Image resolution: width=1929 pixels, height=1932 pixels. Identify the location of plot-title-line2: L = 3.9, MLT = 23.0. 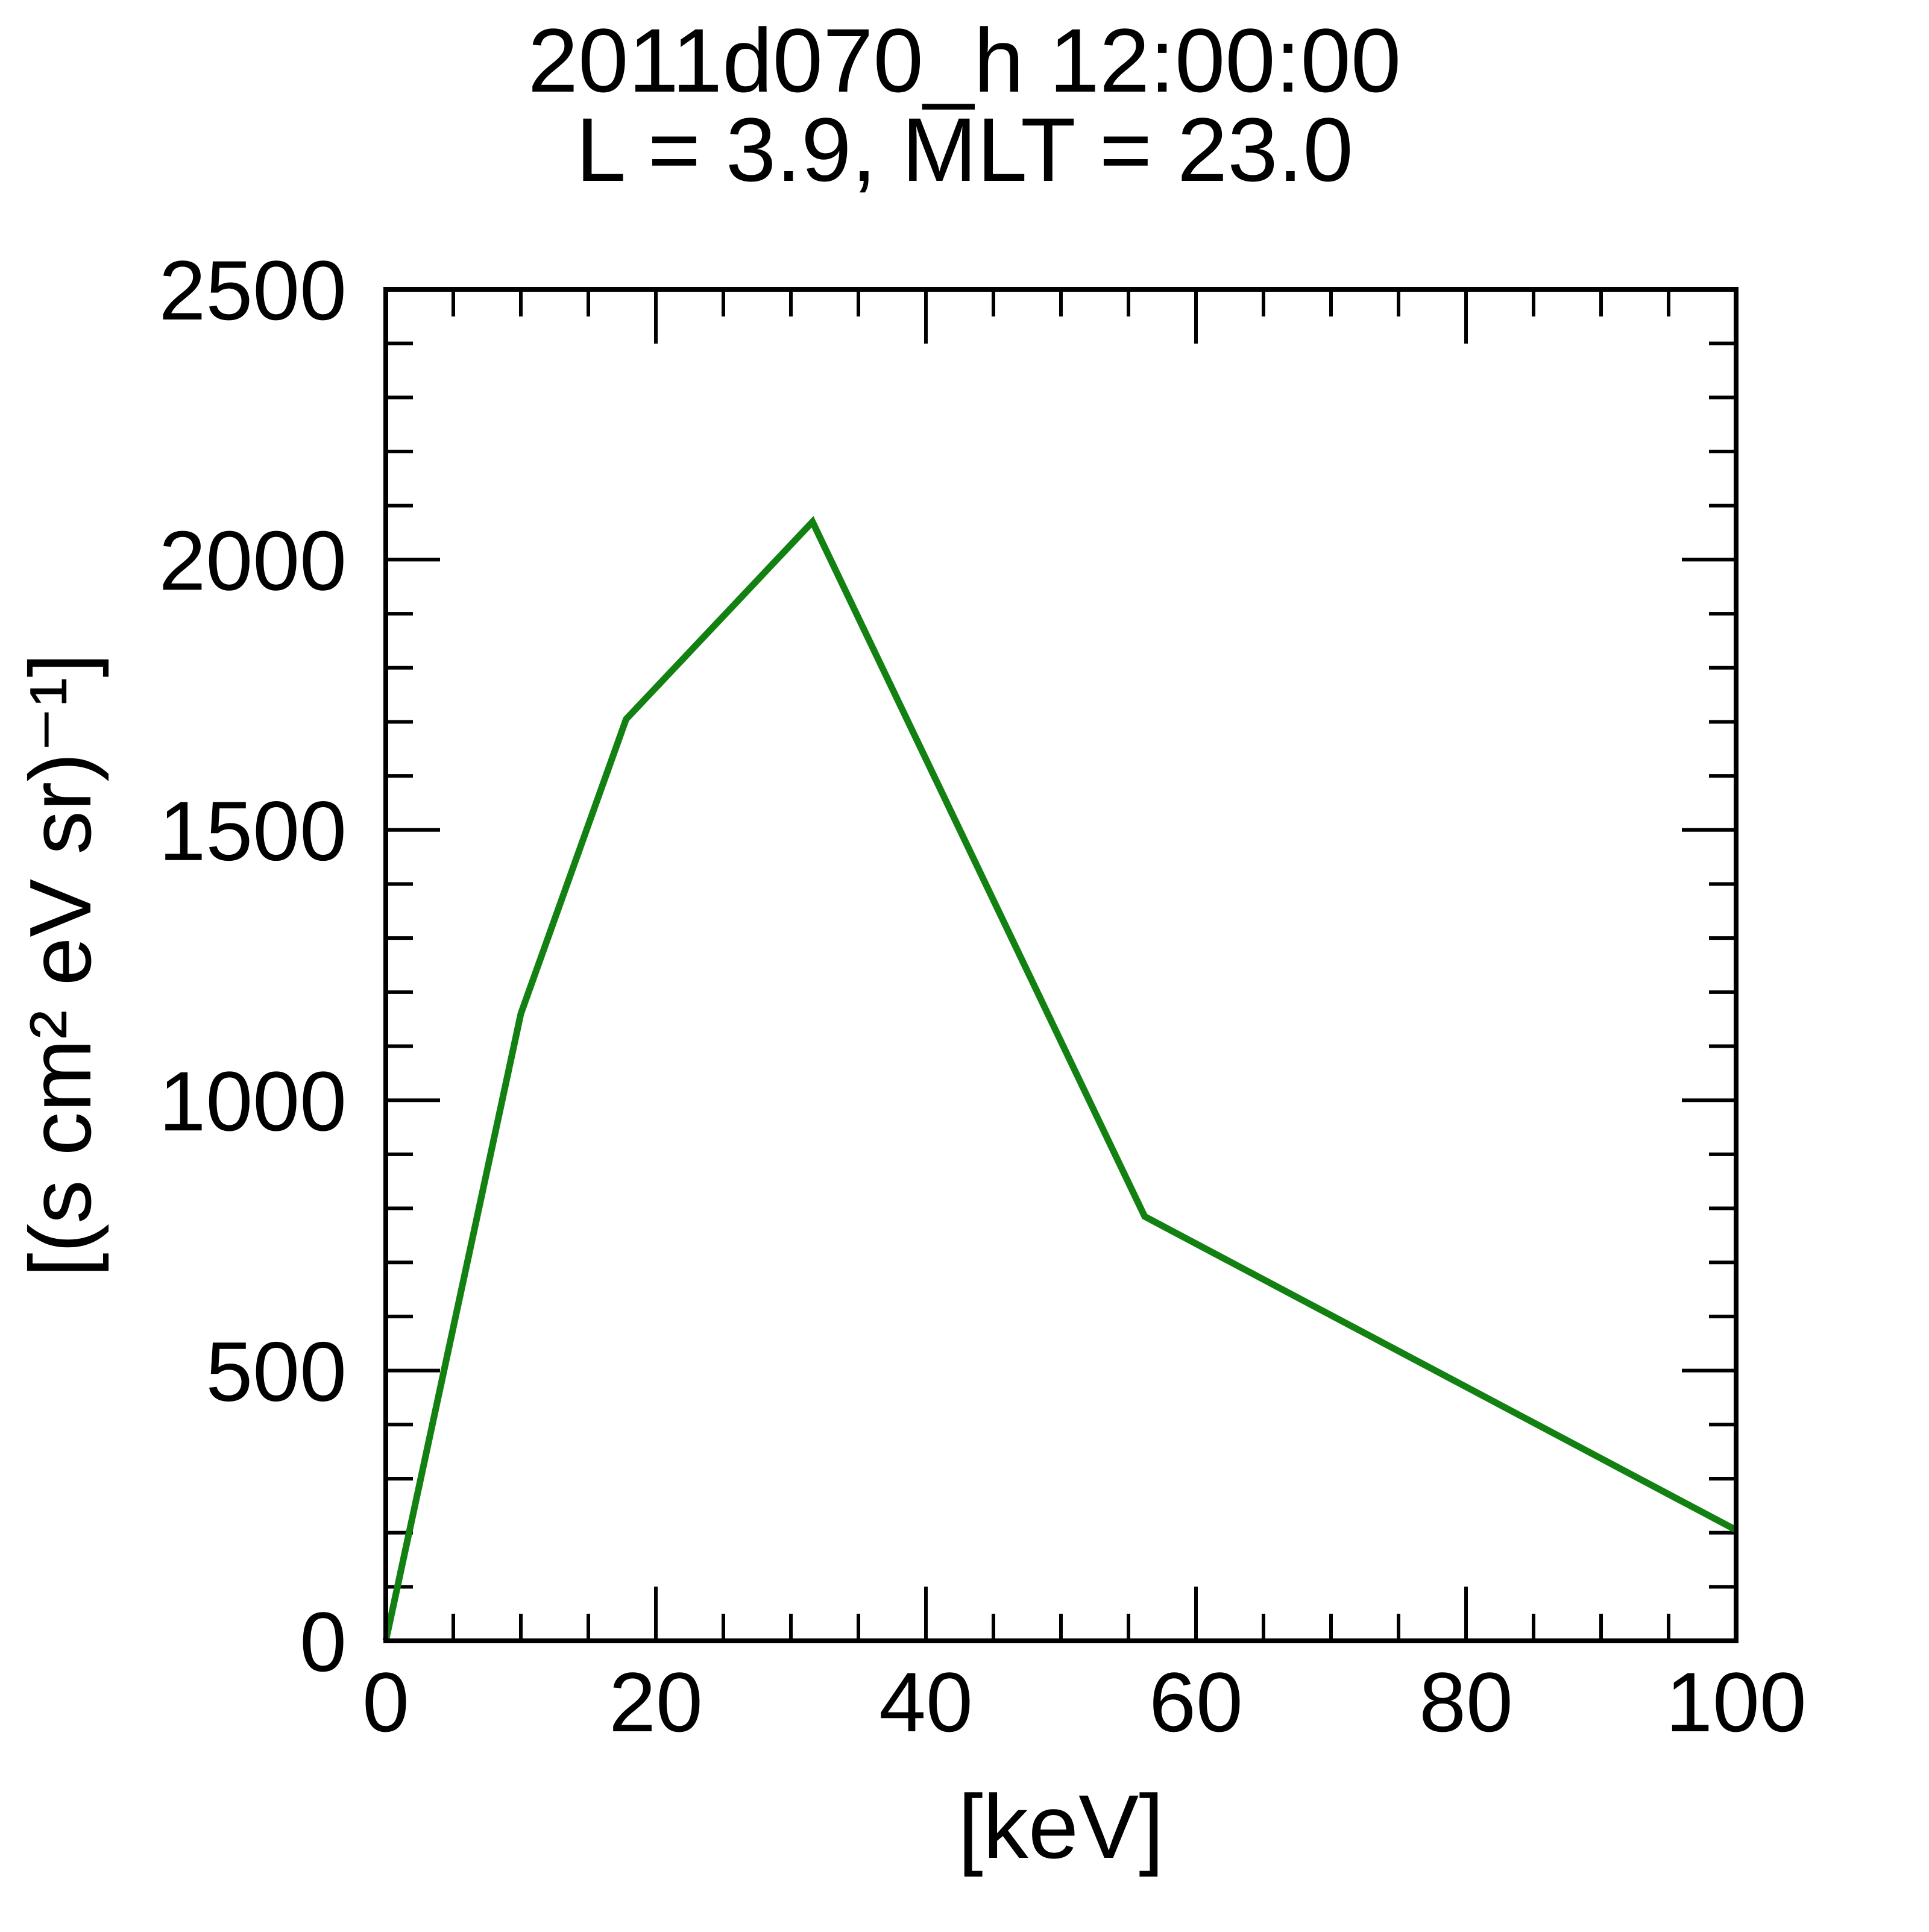
(964, 149).